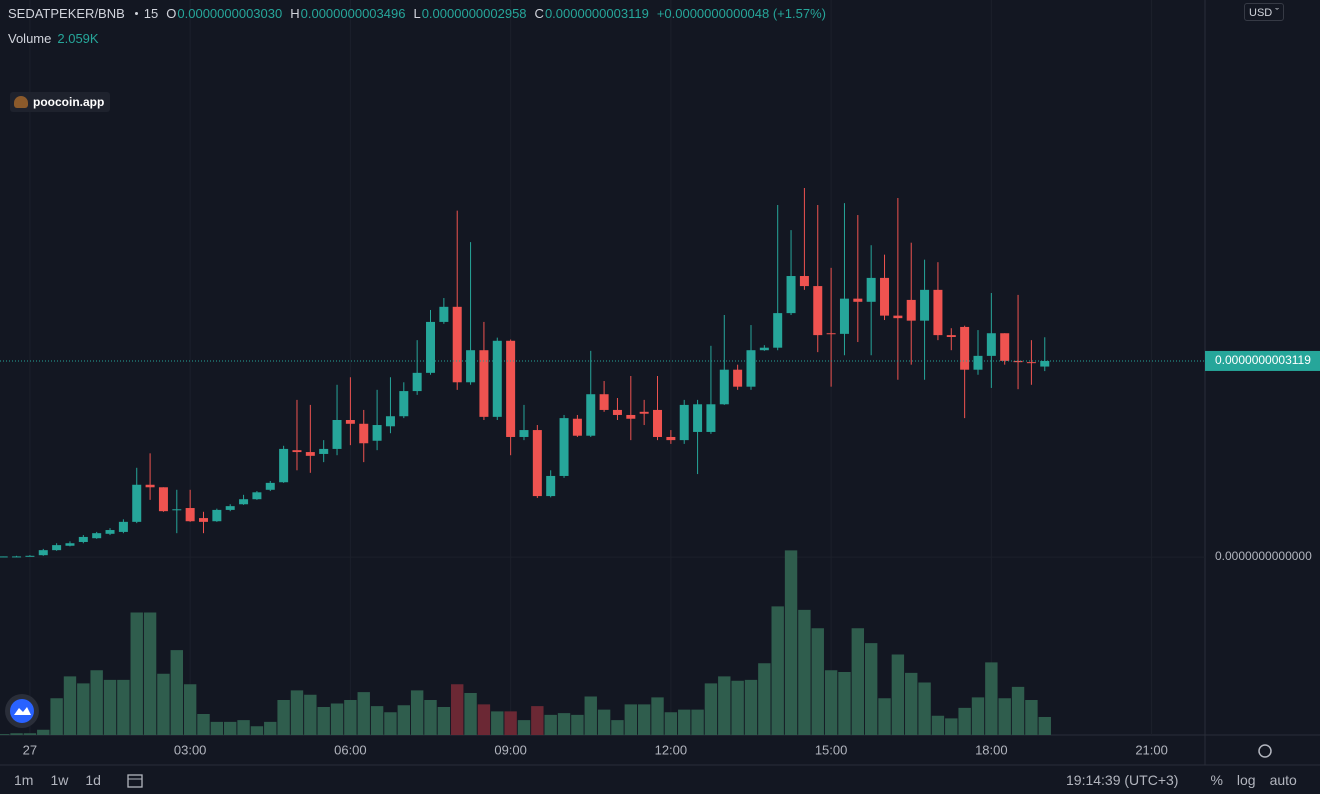 This screenshot has height=794, width=1320. Describe the element at coordinates (135, 780) in the screenshot. I see `calendar-icon` at that location.